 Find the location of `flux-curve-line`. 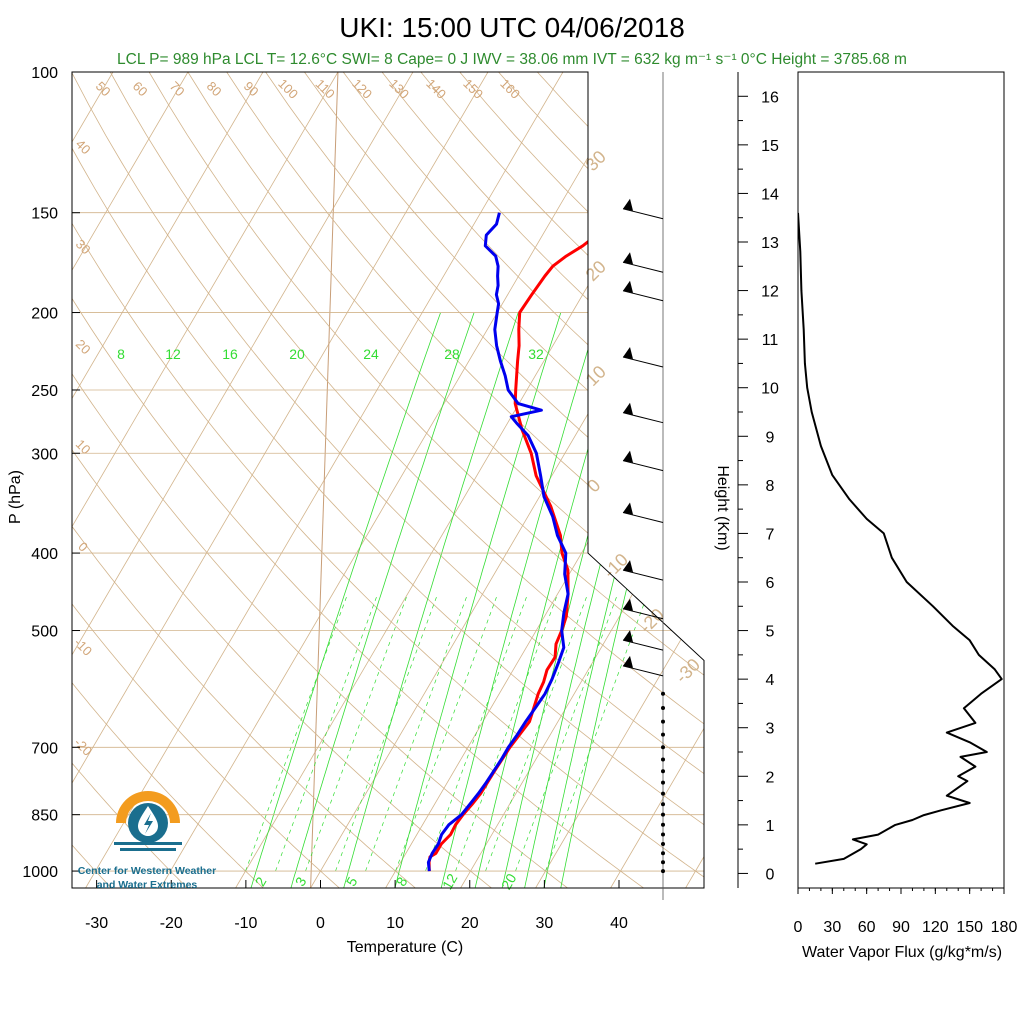

flux-curve-line is located at coordinates (900, 538).